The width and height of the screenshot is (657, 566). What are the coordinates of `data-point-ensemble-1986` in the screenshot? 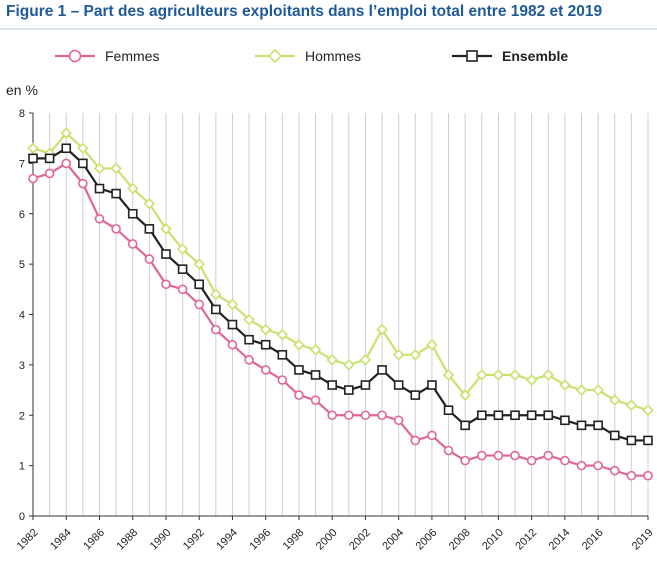 It's located at (99, 188).